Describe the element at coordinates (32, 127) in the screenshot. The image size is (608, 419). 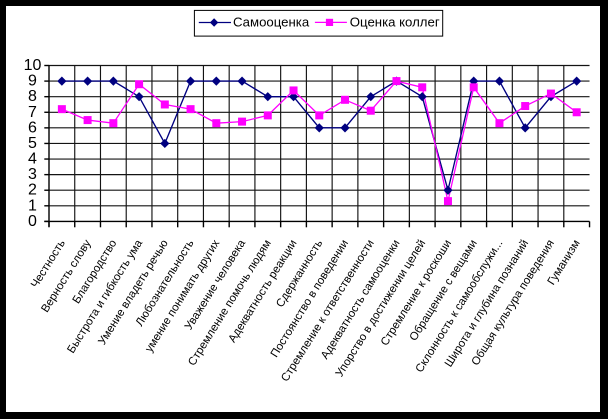
I see `svg-text: 6` at that location.